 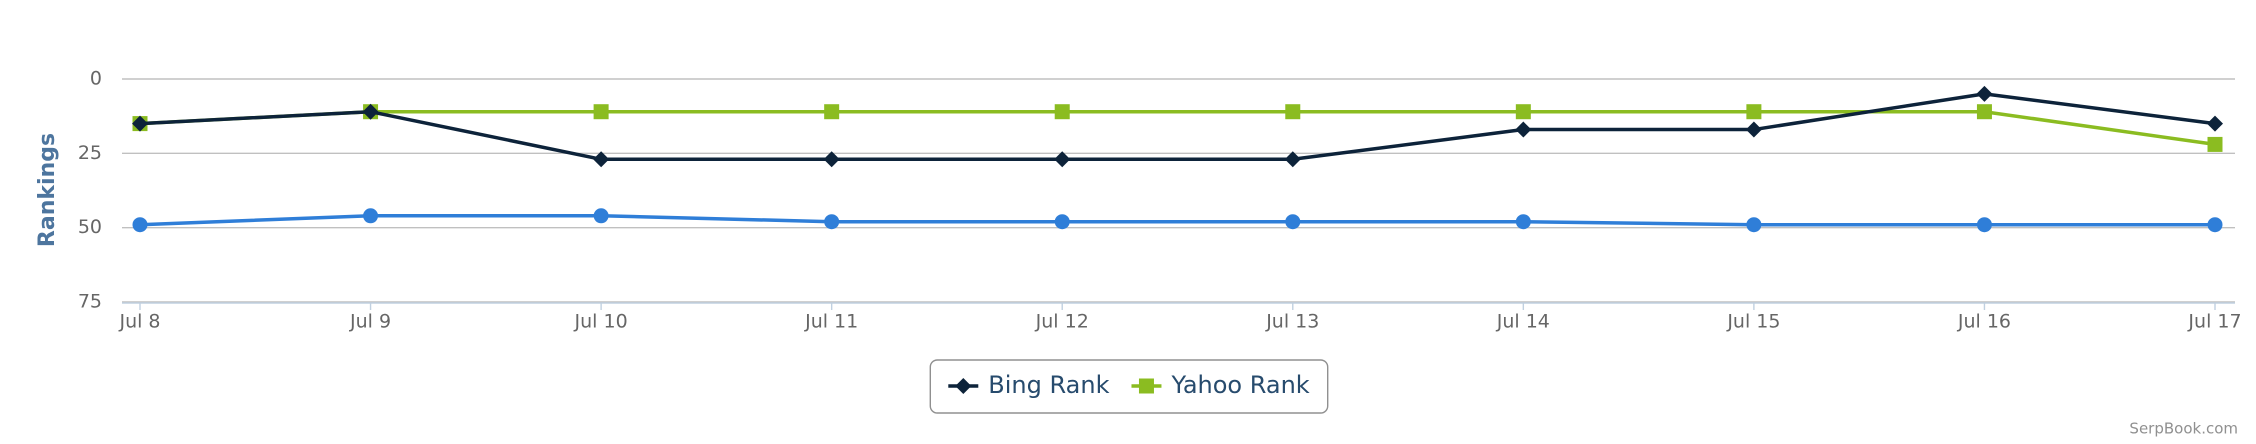 I want to click on x-tick-label: Jul 12, so click(x=1062, y=322).